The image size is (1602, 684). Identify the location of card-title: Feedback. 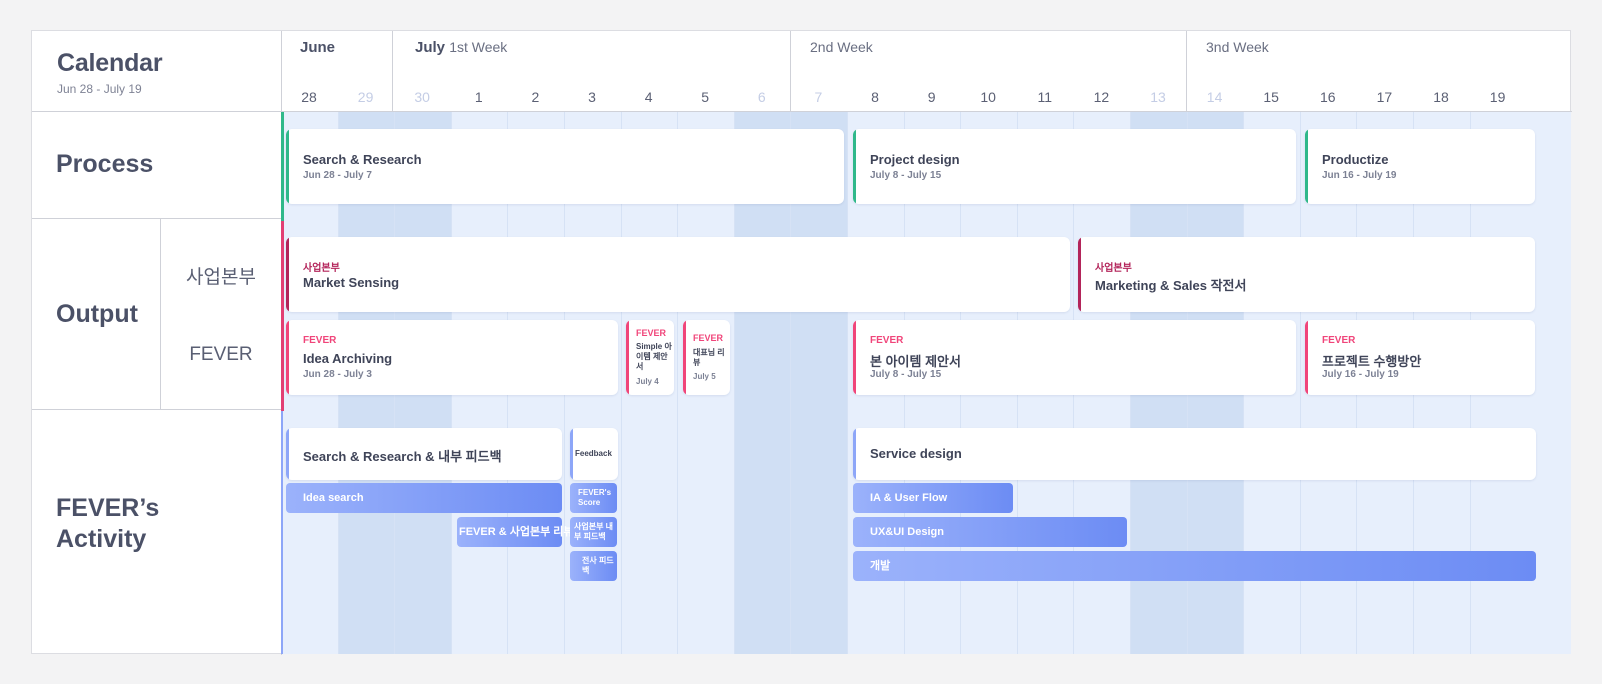
(593, 453).